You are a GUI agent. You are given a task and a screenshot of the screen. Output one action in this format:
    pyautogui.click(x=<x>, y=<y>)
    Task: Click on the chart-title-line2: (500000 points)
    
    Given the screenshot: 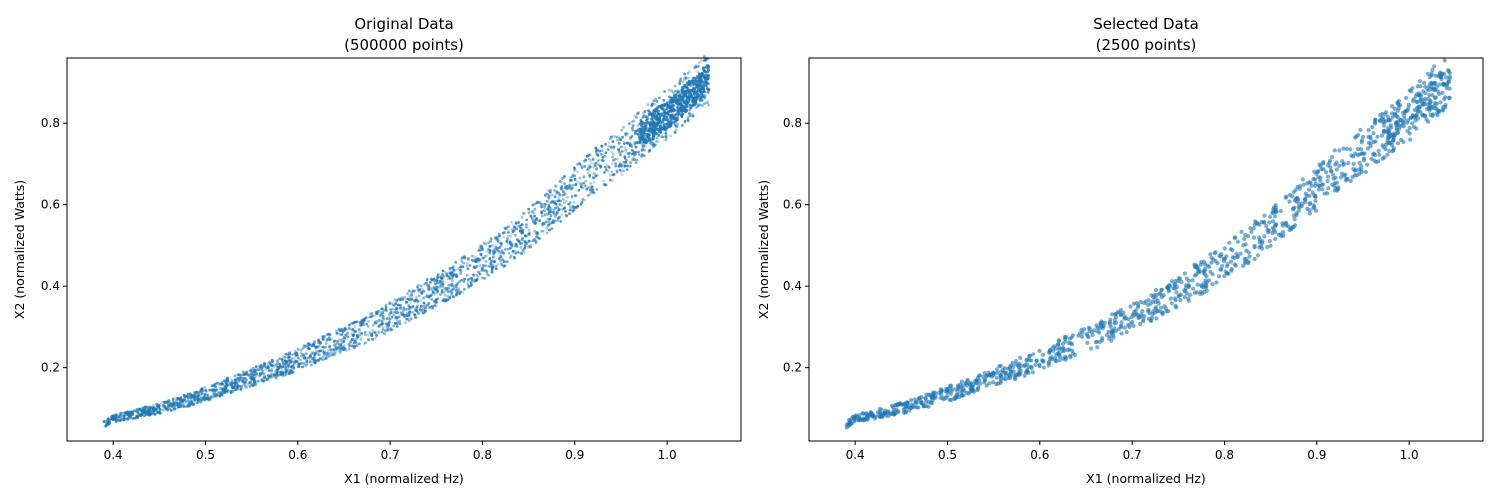 What is the action you would take?
    pyautogui.click(x=404, y=45)
    